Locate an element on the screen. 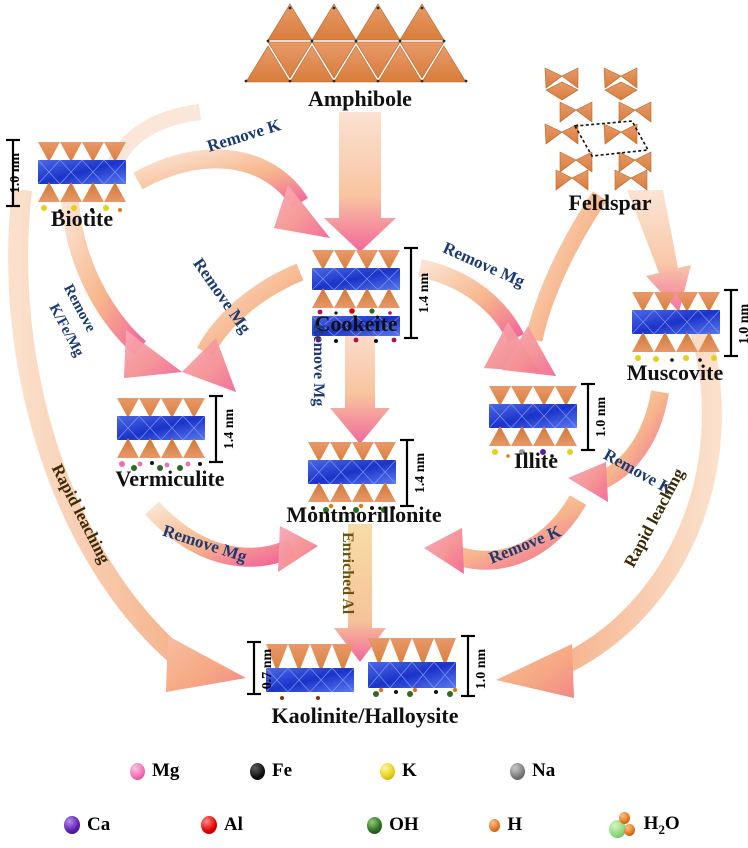 This screenshot has height=848, width=748. legend-item-oh: OH is located at coordinates (428, 825).